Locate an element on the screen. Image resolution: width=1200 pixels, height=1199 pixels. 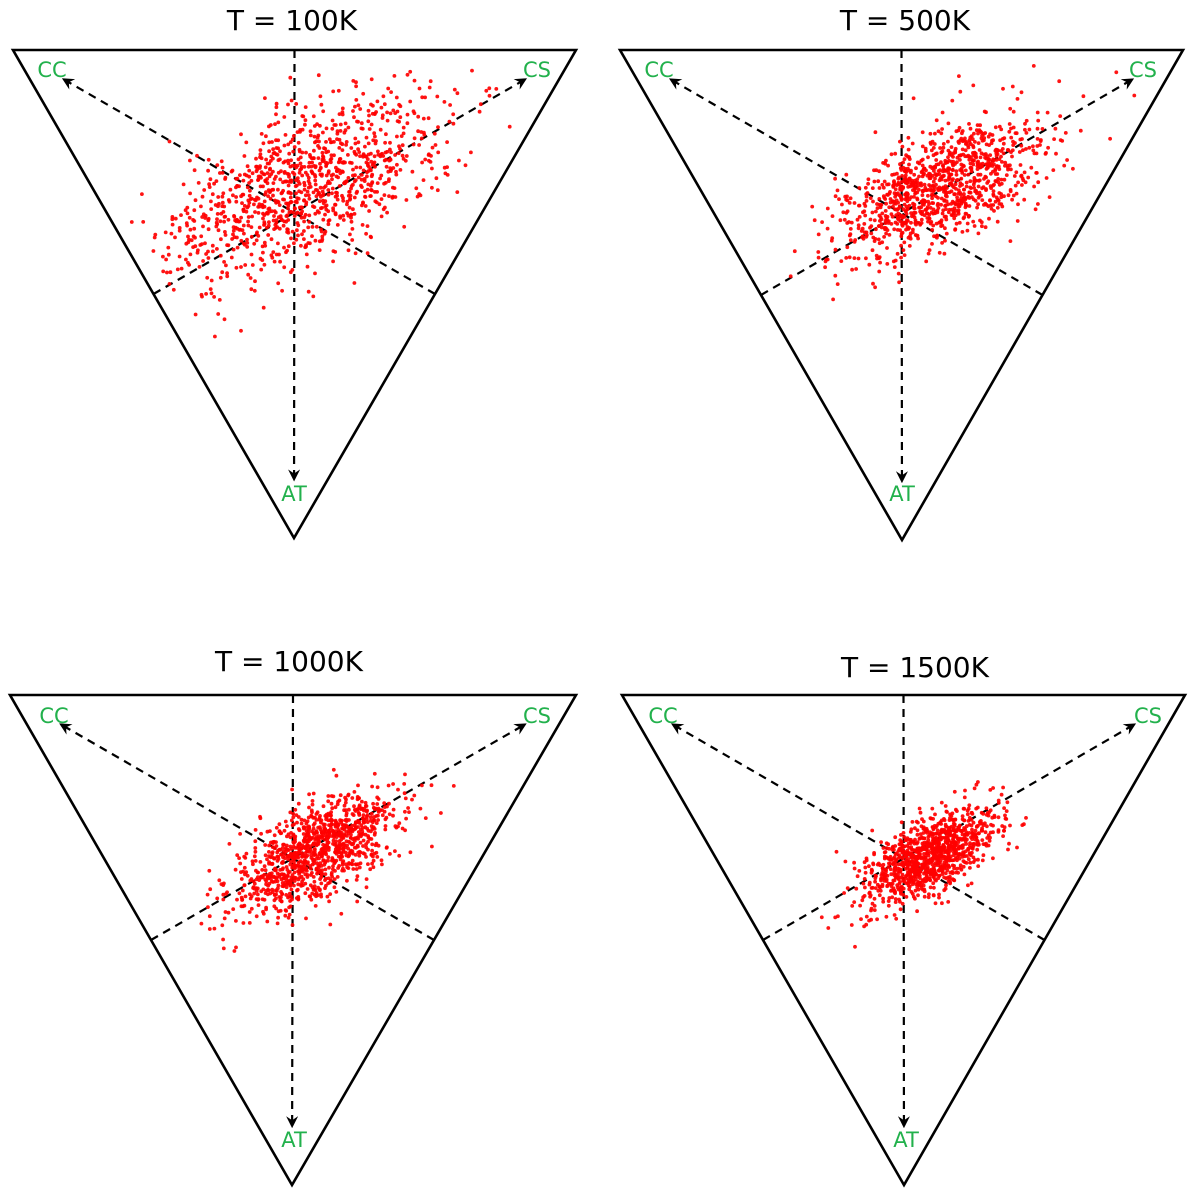
scatter-points is located at coordinates (320, 203).